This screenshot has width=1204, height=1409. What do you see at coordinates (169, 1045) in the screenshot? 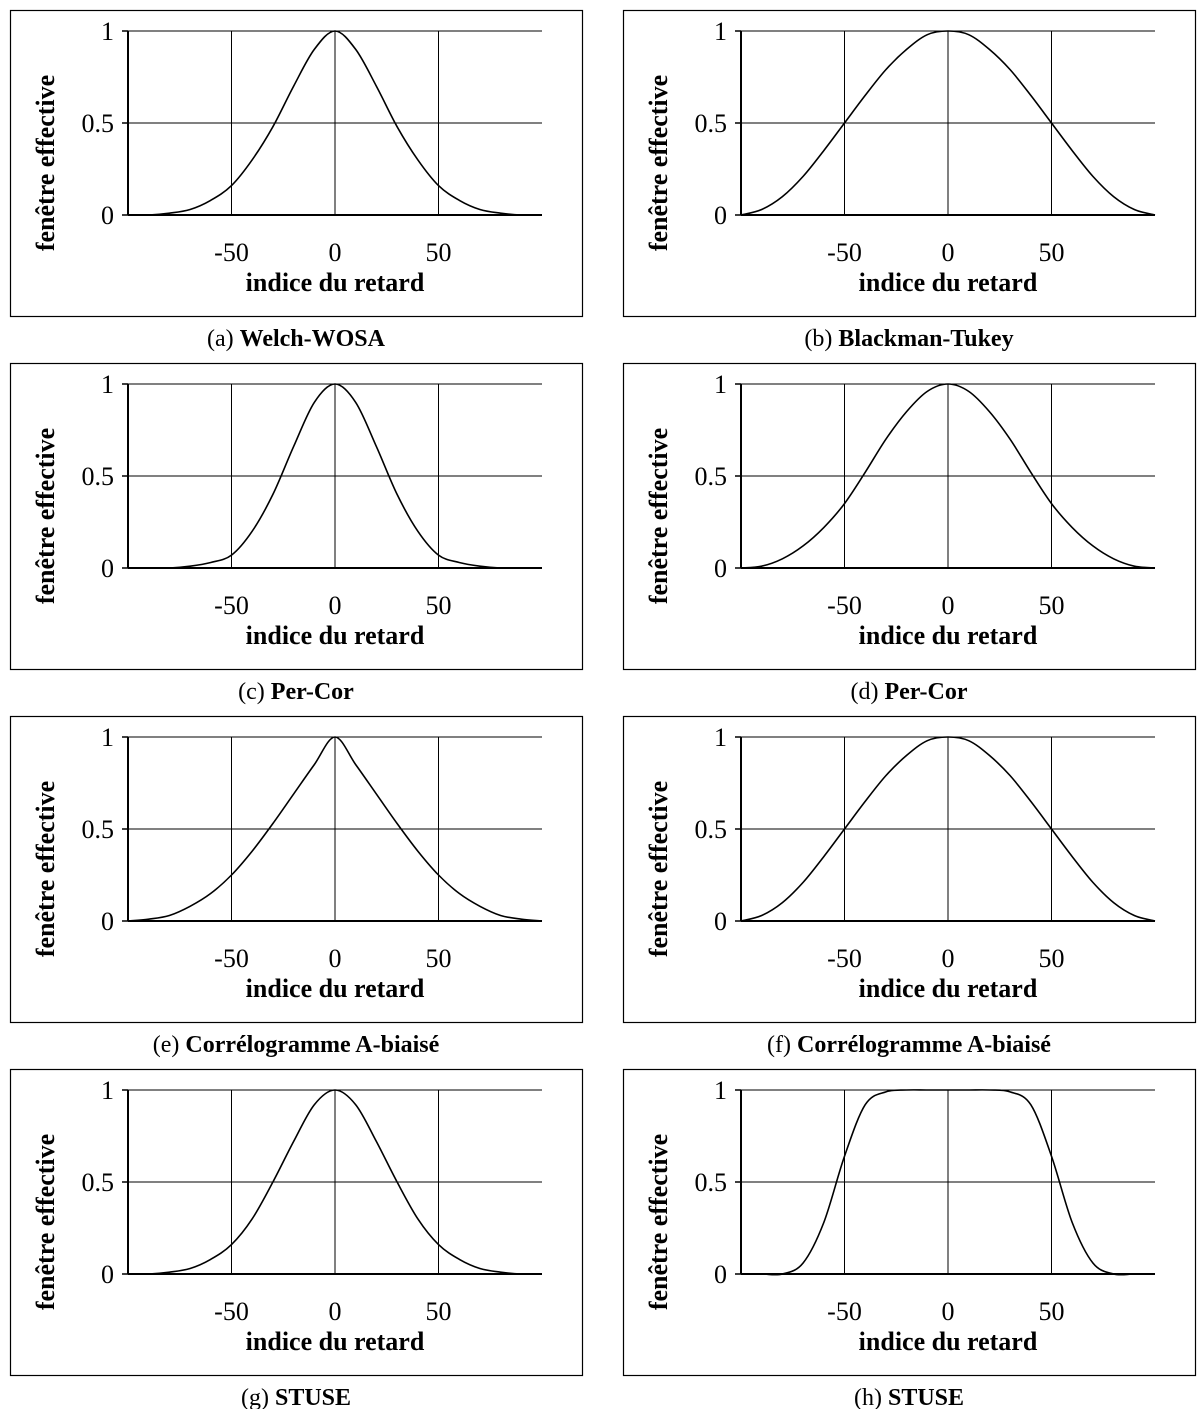
I see `panel-letter: (e)` at bounding box center [169, 1045].